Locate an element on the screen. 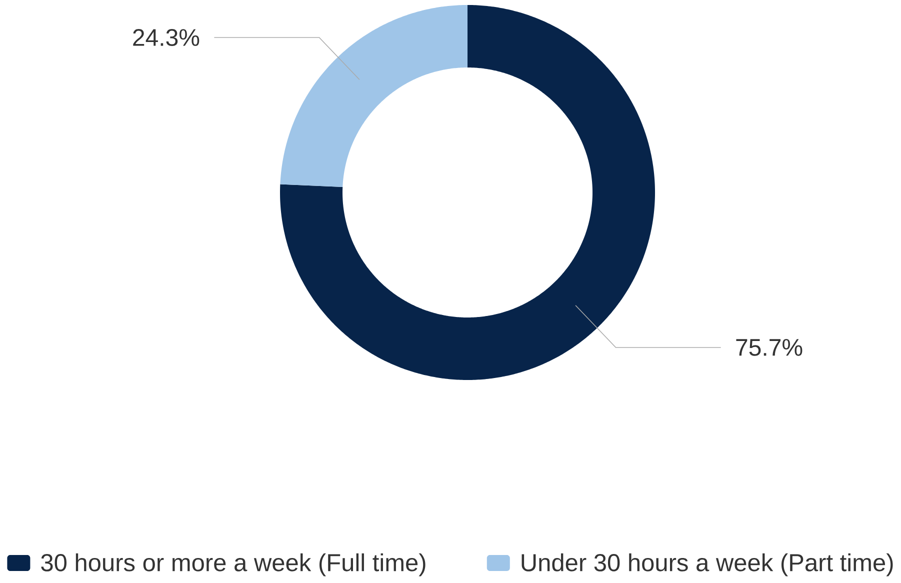 The height and width of the screenshot is (583, 901). data-label: 75.7% is located at coordinates (769, 347).